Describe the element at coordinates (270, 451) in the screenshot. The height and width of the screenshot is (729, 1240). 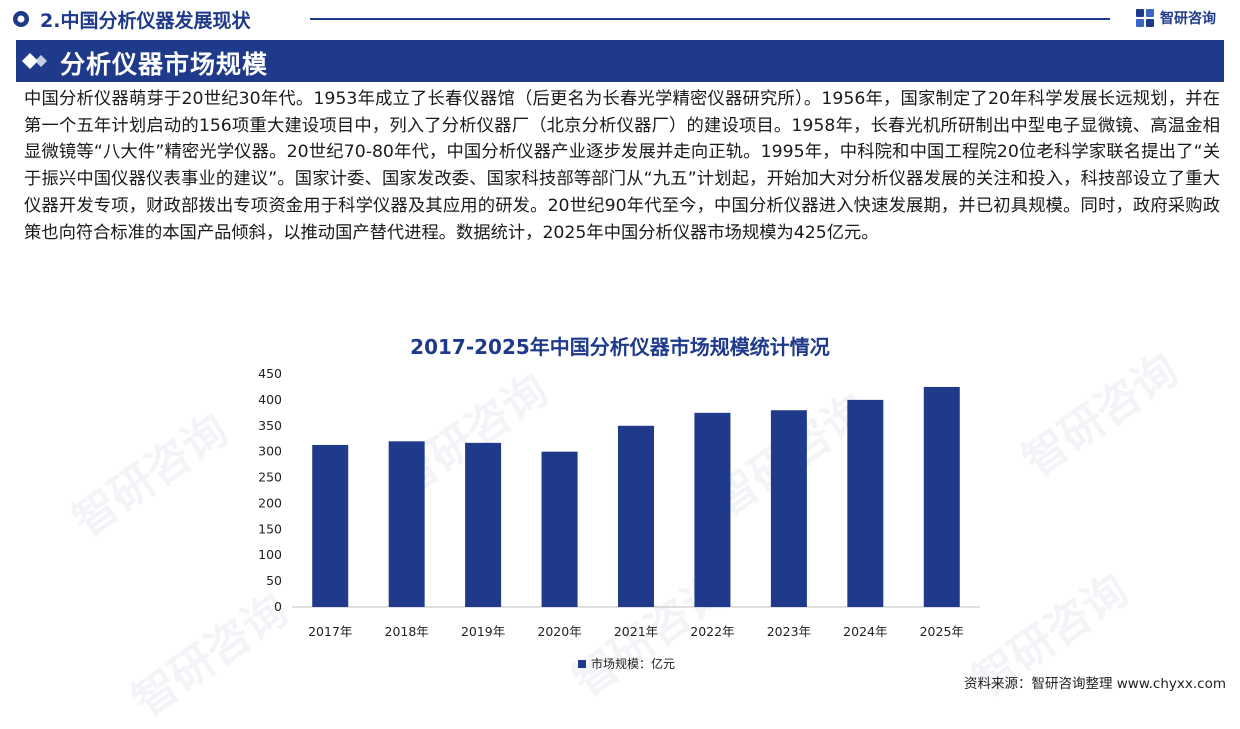
I see `y-tick-label: 300` at that location.